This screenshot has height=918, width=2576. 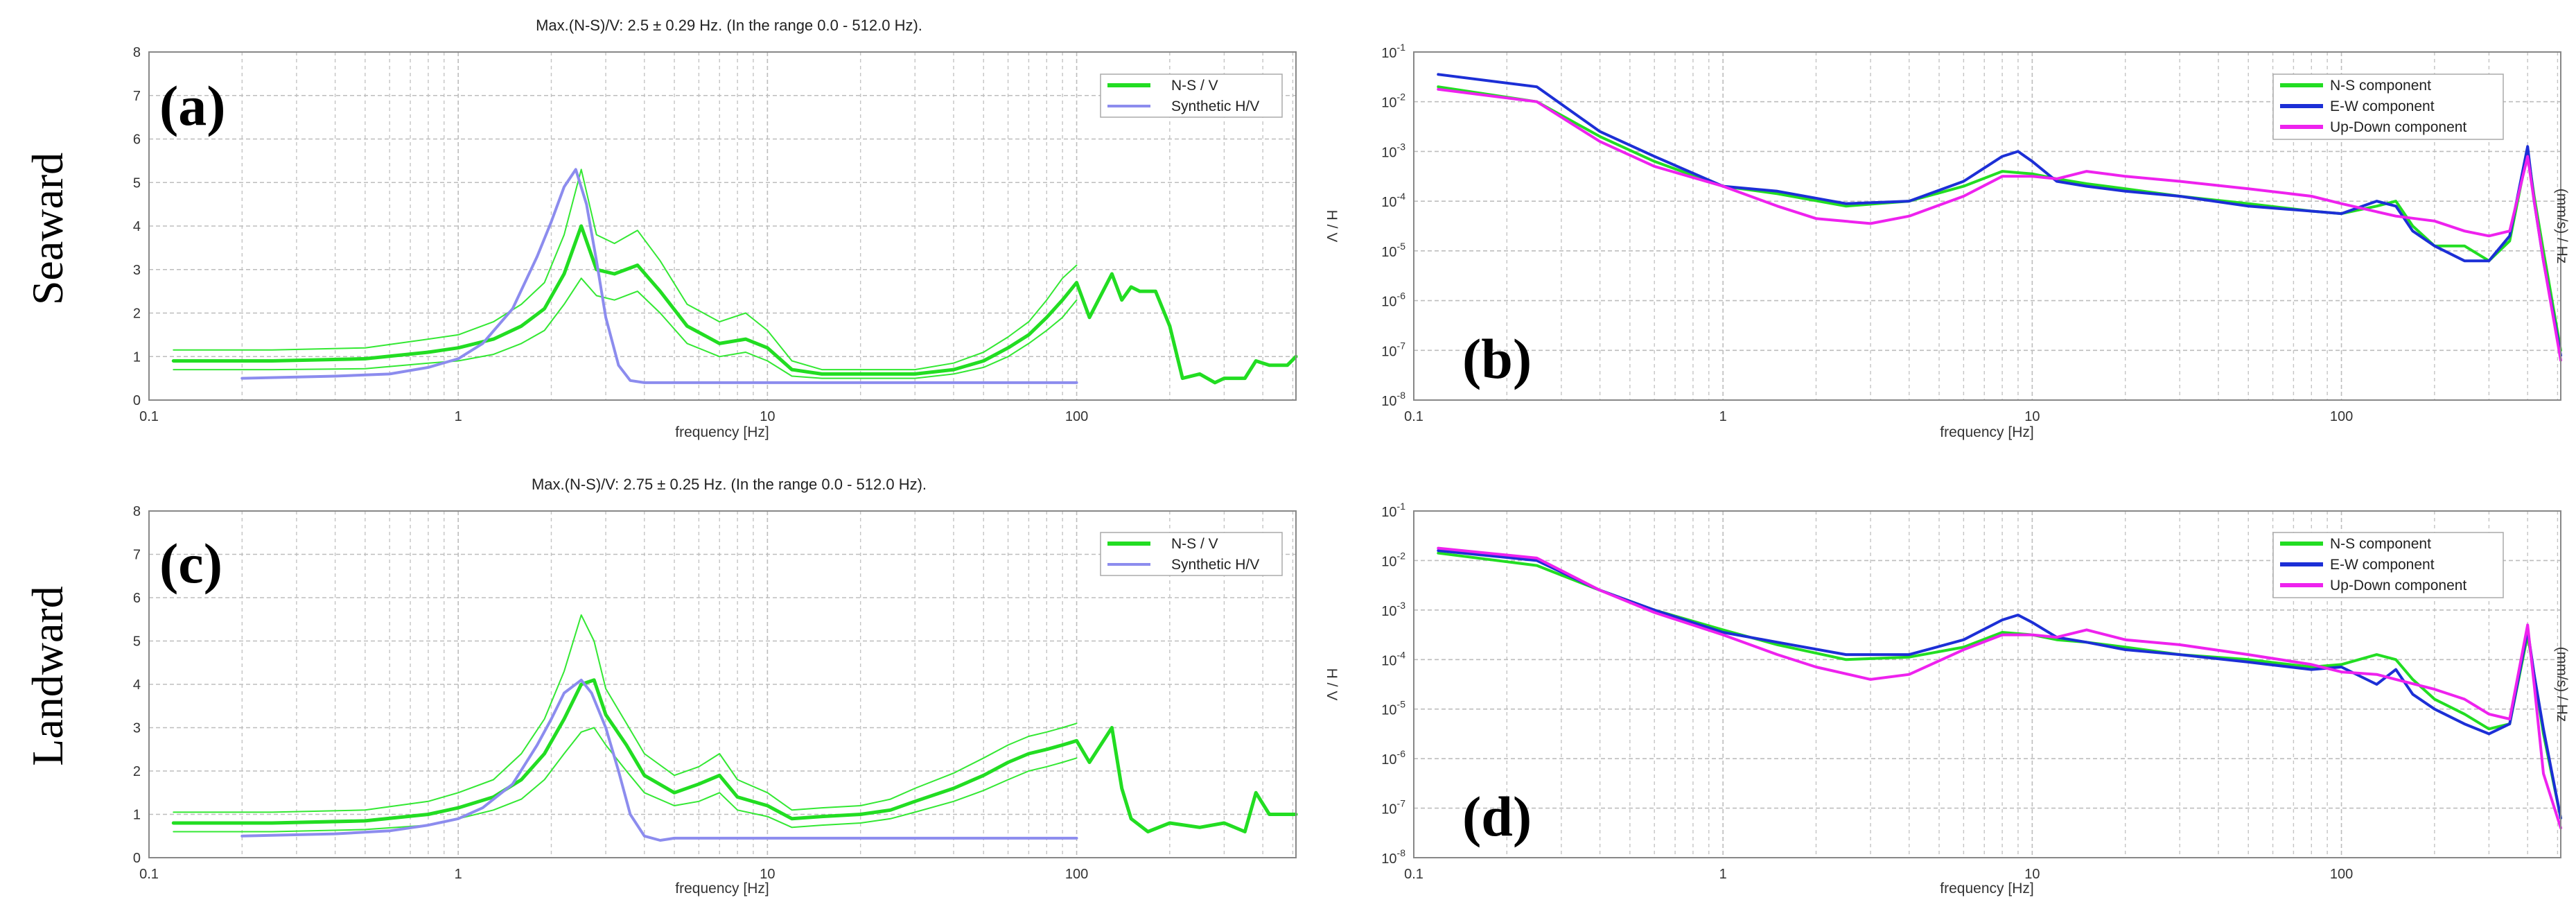 I want to click on x-ticks-b: 0.1 1 10 100, so click(x=1878, y=416).